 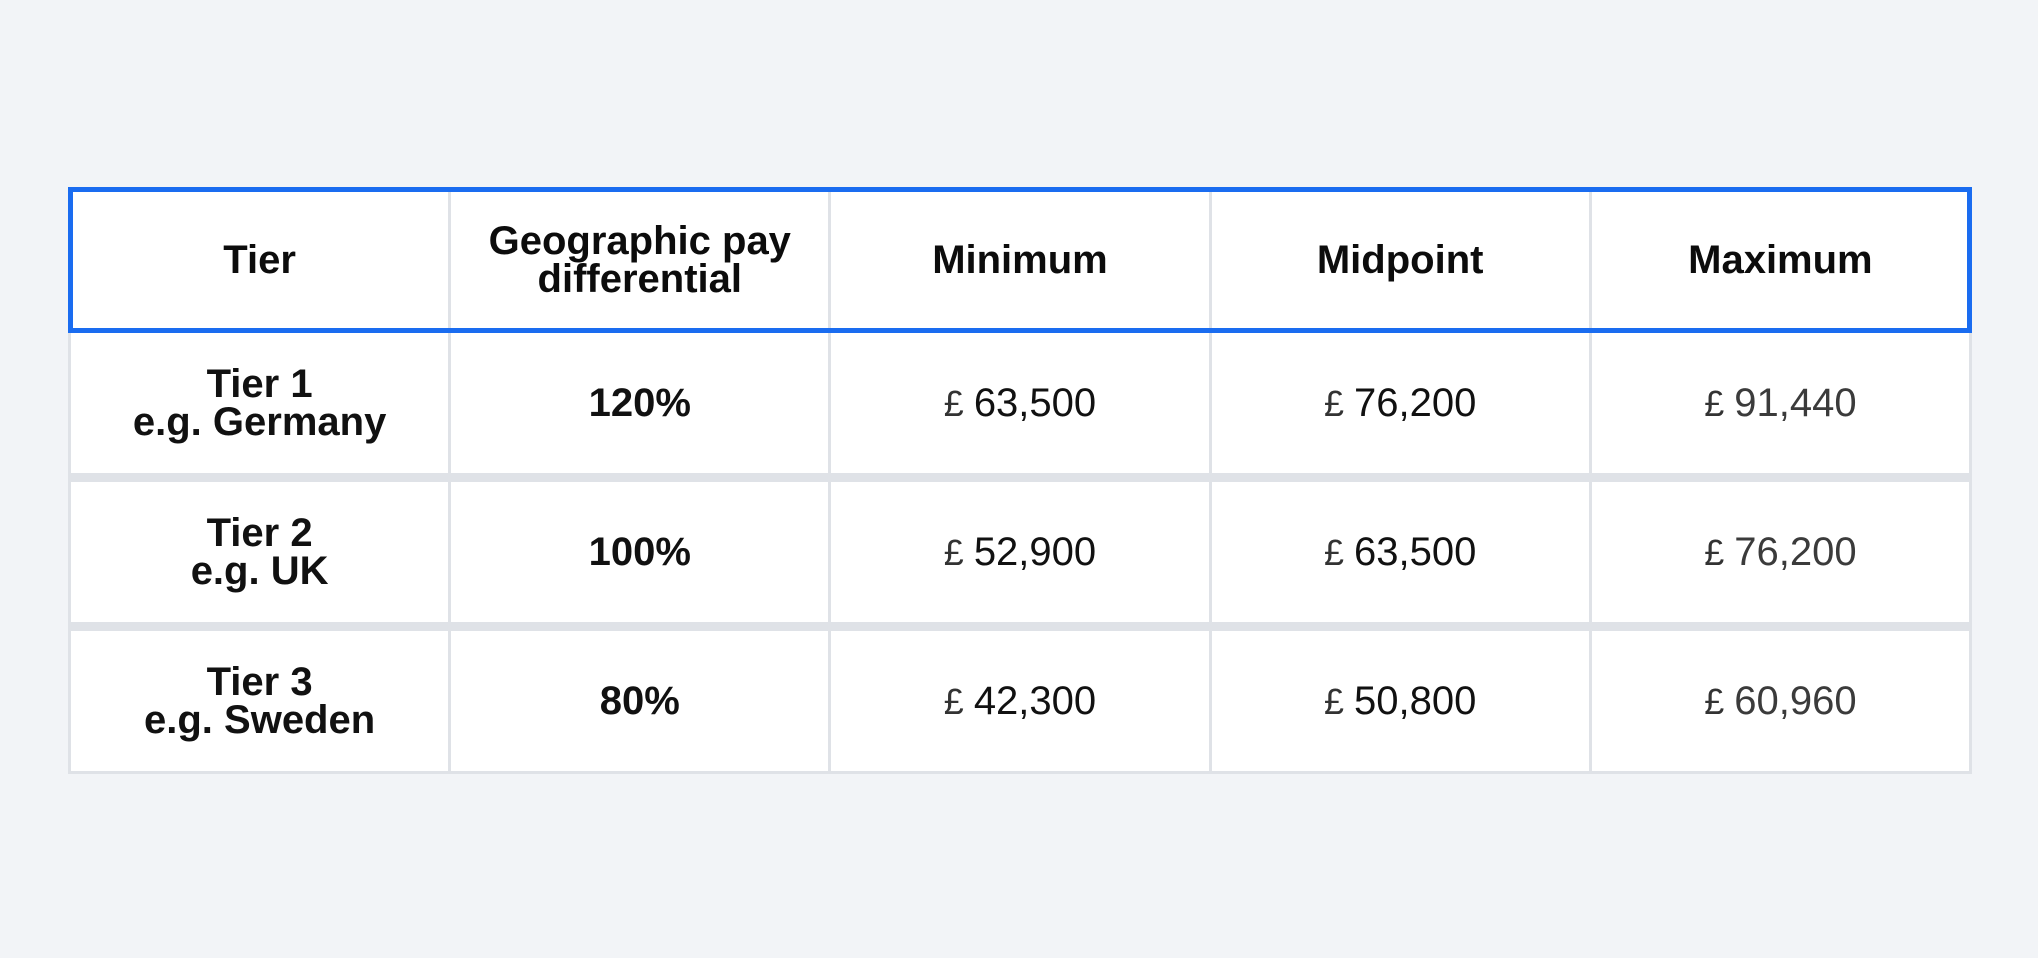 I want to click on minimum-cell: £42,300, so click(x=1020, y=698).